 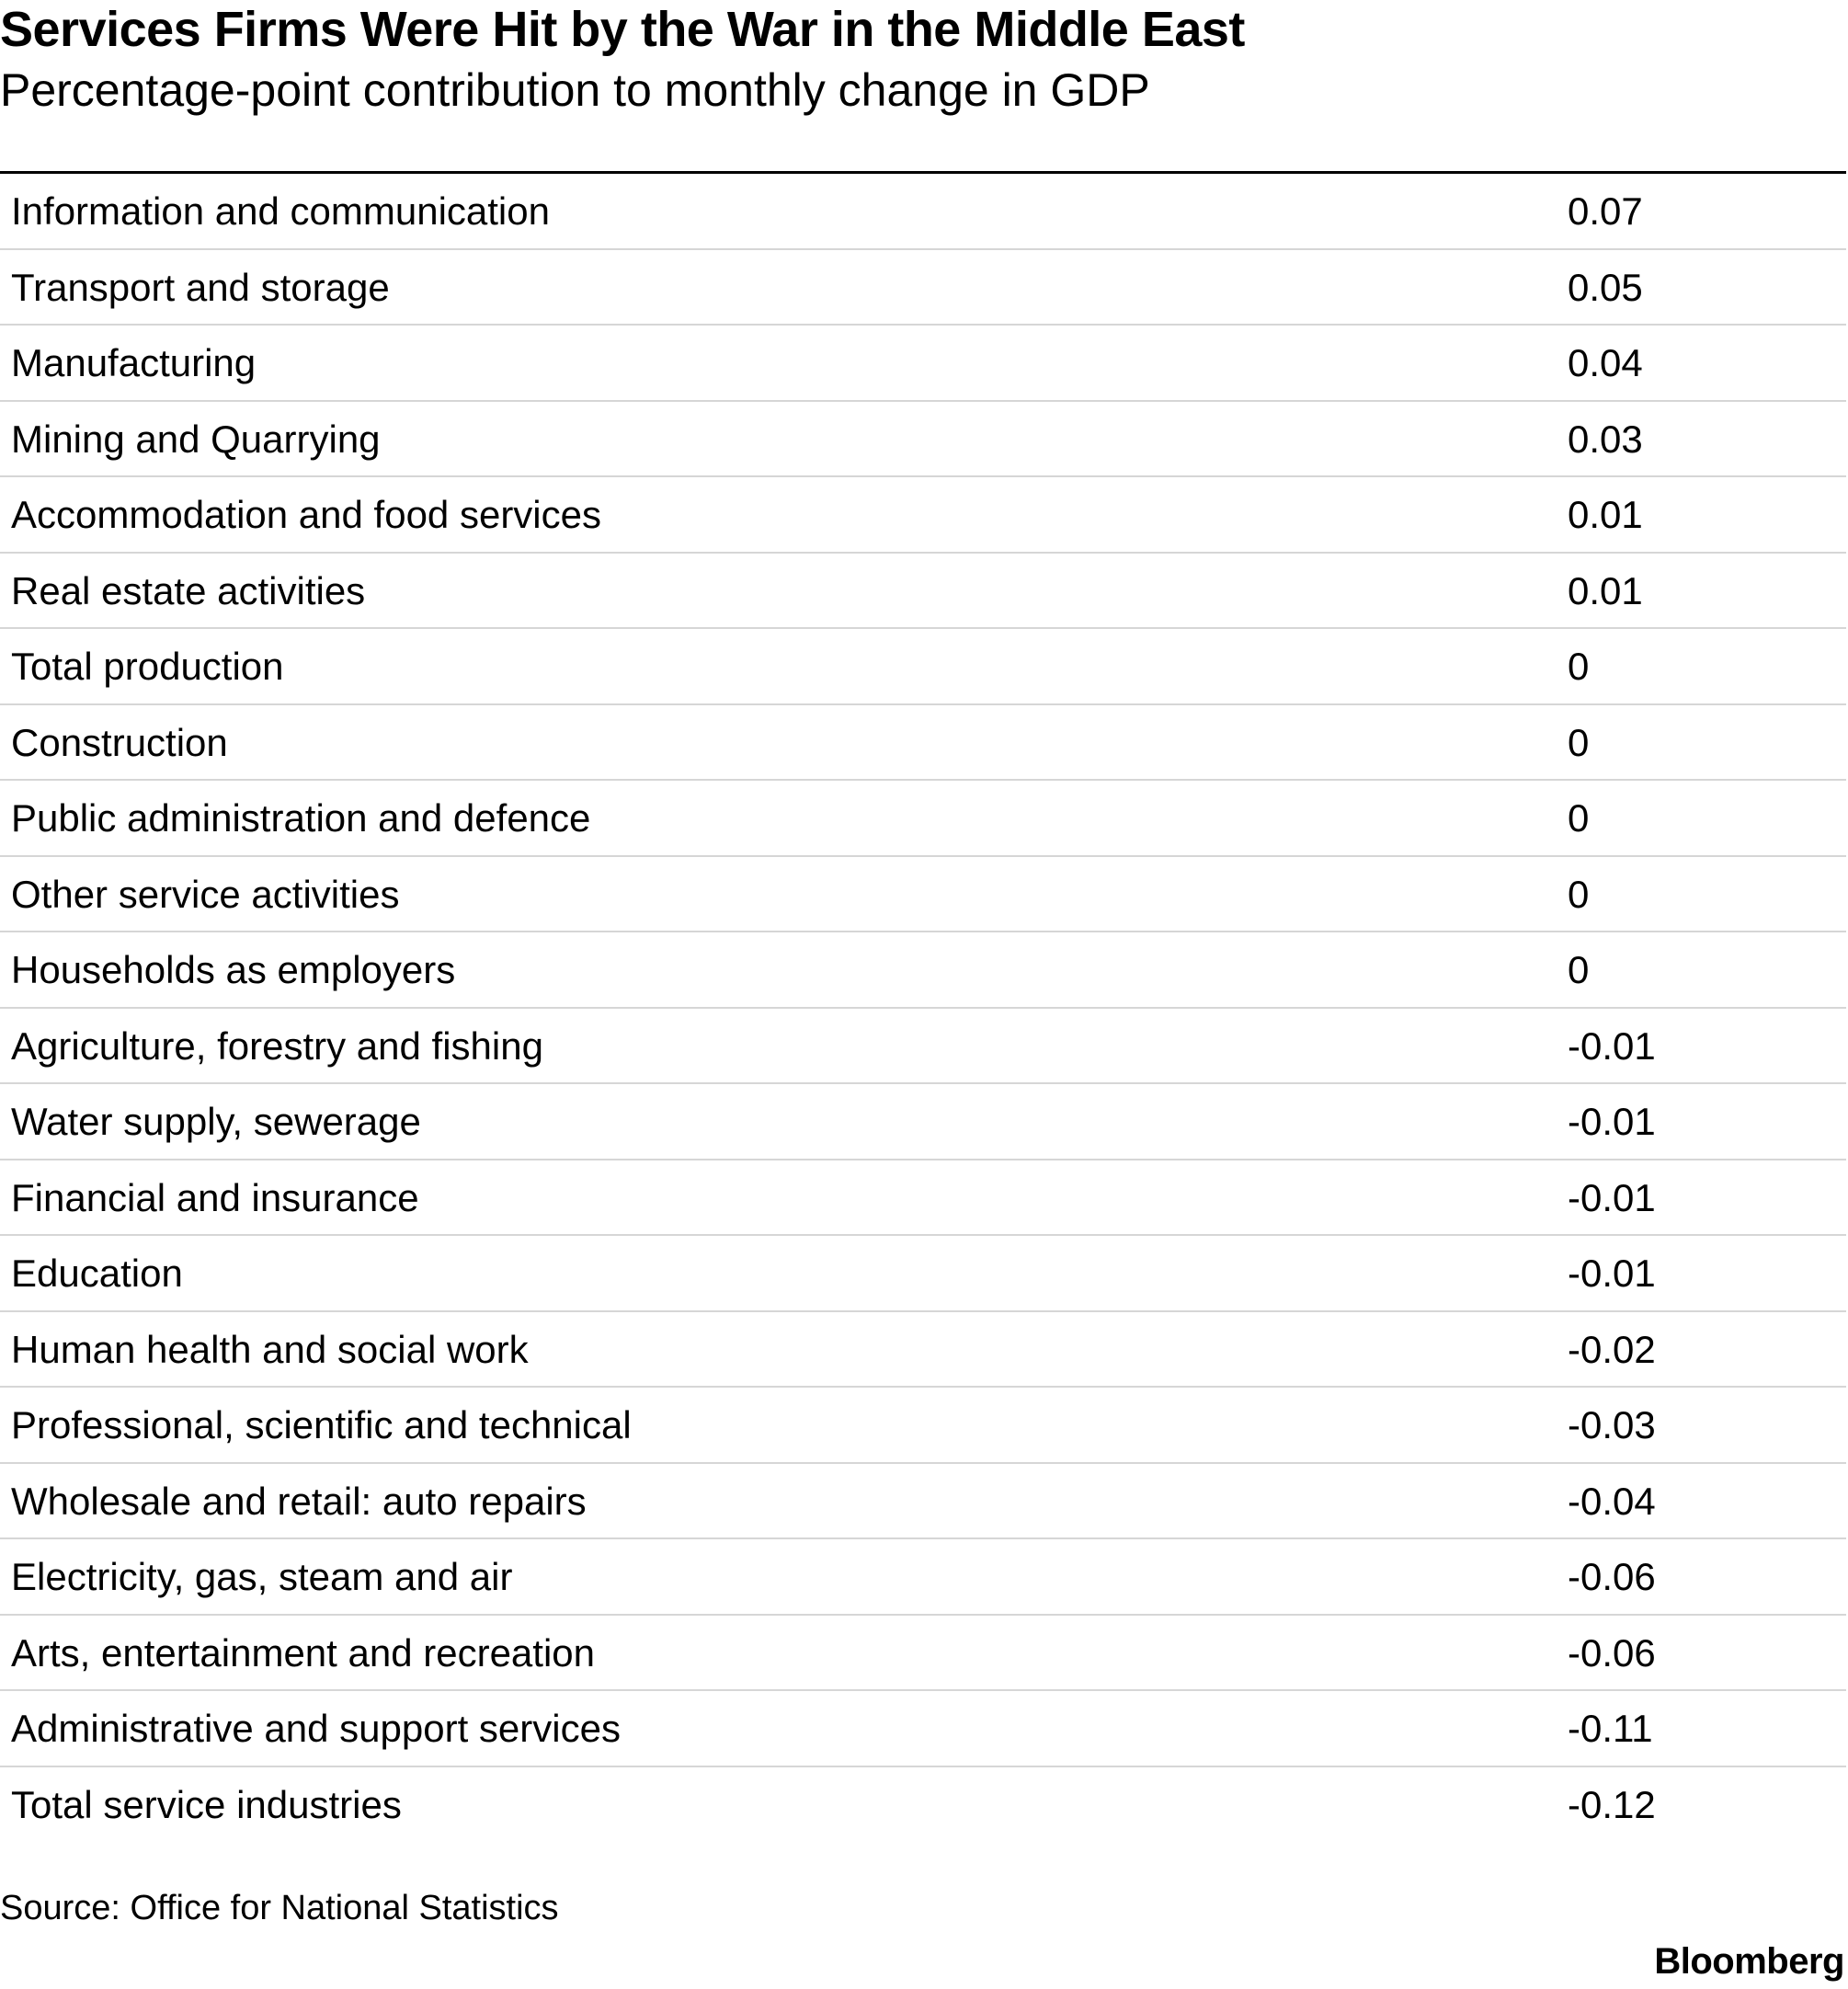 What do you see at coordinates (923, 439) in the screenshot?
I see `table-row: Mining and Quarrying 0.03` at bounding box center [923, 439].